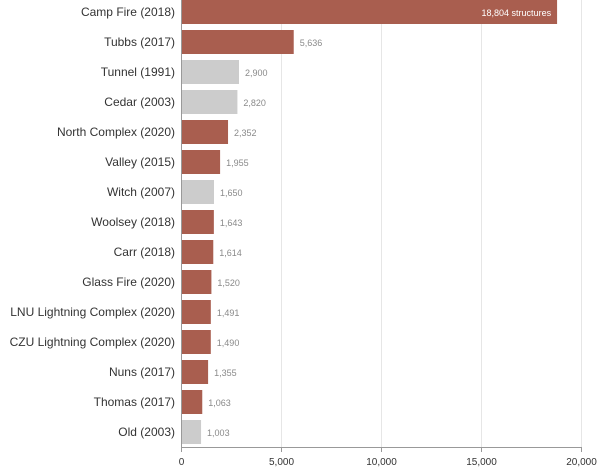  Describe the element at coordinates (92, 312) in the screenshot. I see `category-label: LNU Lightning Complex (2020)` at that location.